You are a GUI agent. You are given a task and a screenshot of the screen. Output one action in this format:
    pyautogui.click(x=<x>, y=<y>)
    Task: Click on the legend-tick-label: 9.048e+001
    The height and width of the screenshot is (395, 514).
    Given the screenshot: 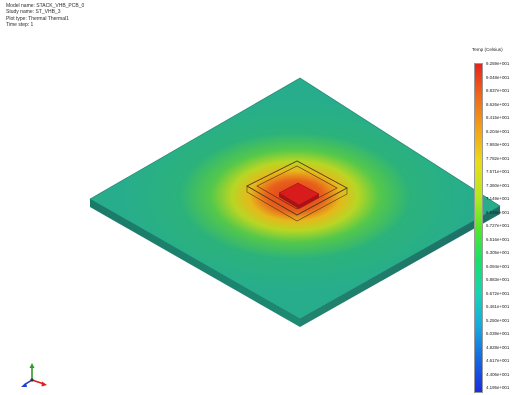 What is the action you would take?
    pyautogui.click(x=498, y=77)
    